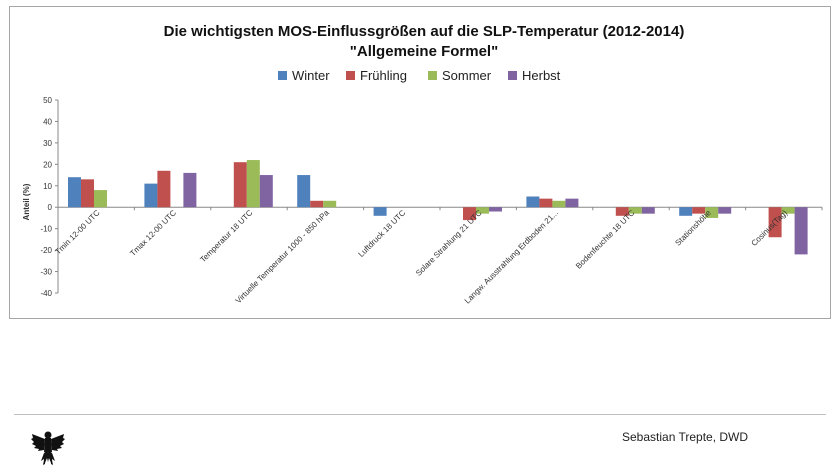 The image size is (840, 472). I want to click on y-tick-label-7: -20, so click(46, 250).